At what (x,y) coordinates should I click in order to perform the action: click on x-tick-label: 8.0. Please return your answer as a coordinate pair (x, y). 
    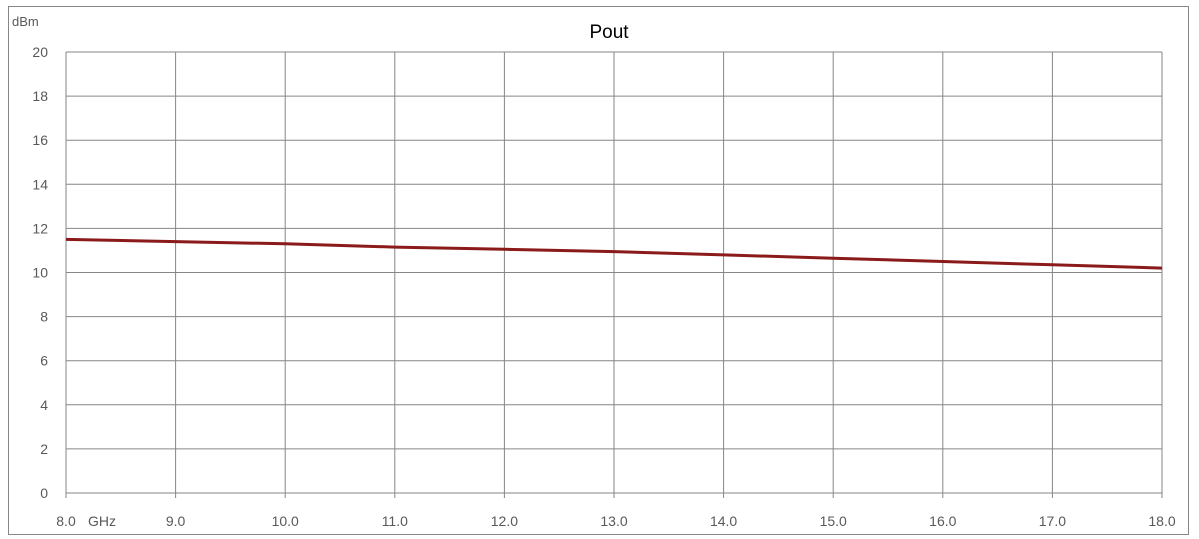
    Looking at the image, I should click on (66, 521).